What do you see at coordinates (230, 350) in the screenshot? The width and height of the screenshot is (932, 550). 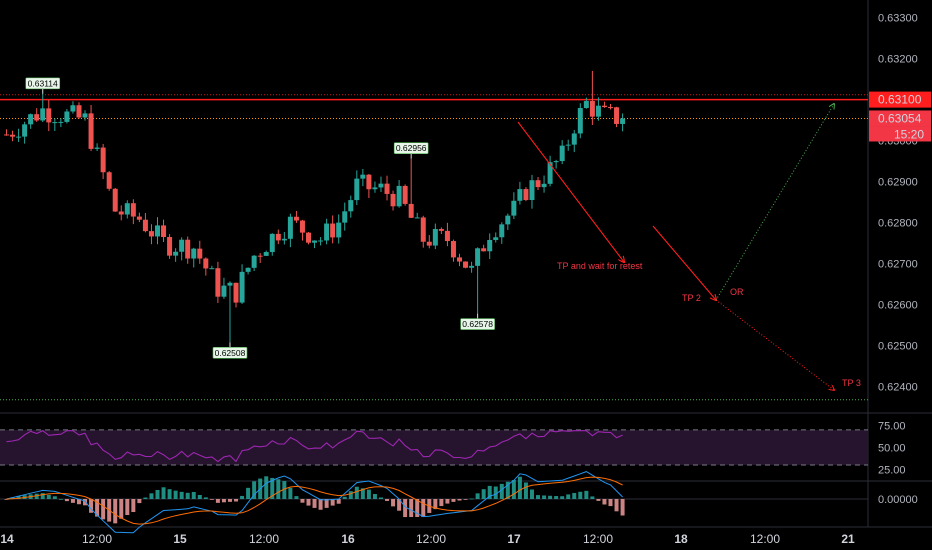 I see `low-marker-1: 0.62508` at bounding box center [230, 350].